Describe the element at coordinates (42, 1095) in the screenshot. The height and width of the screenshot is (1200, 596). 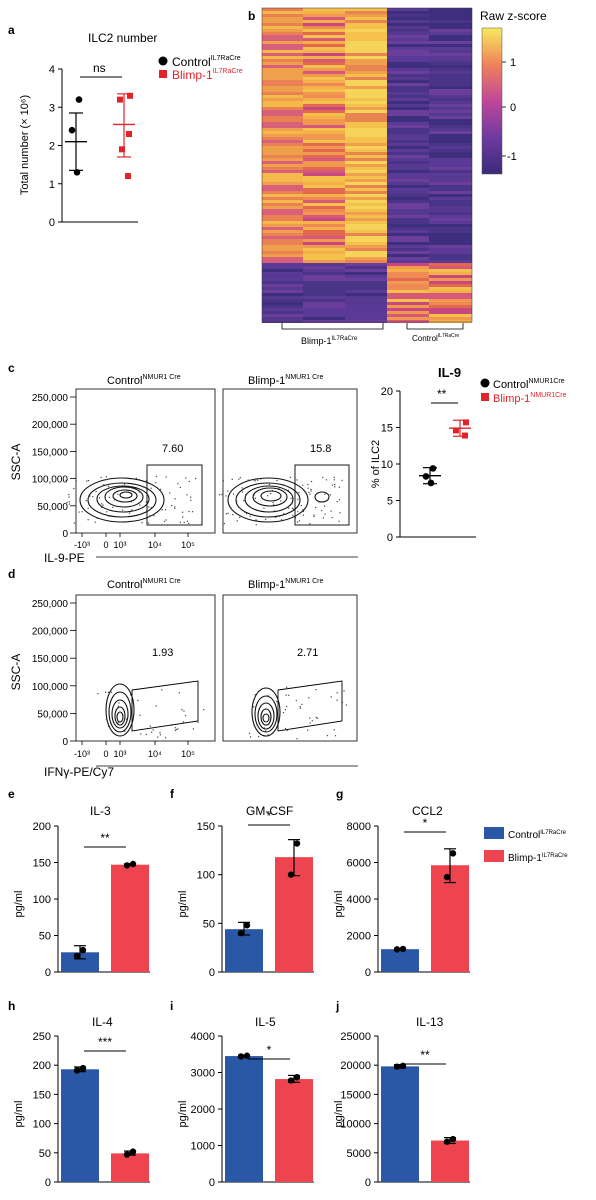
I see `chart-h-y-tick-label-3: 150` at that location.